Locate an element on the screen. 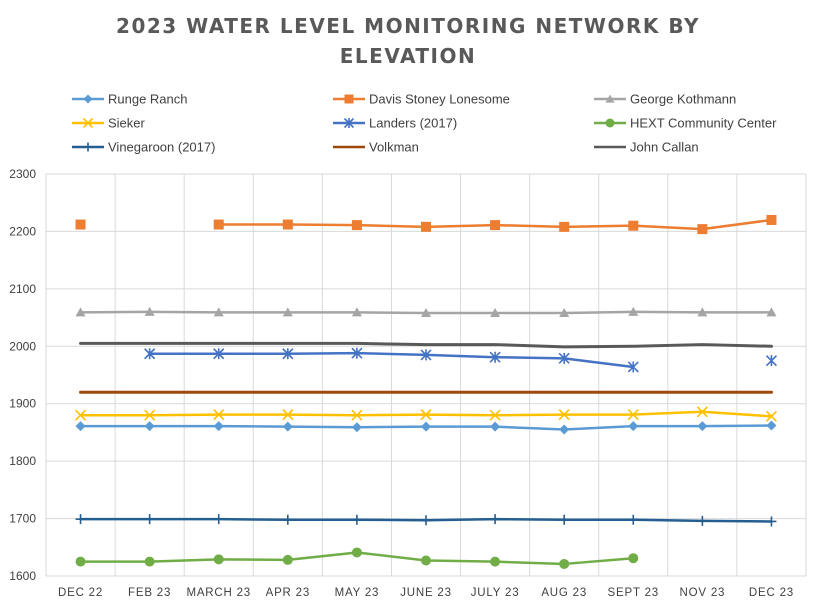  y-tick-label: 2200 is located at coordinates (22, 231).